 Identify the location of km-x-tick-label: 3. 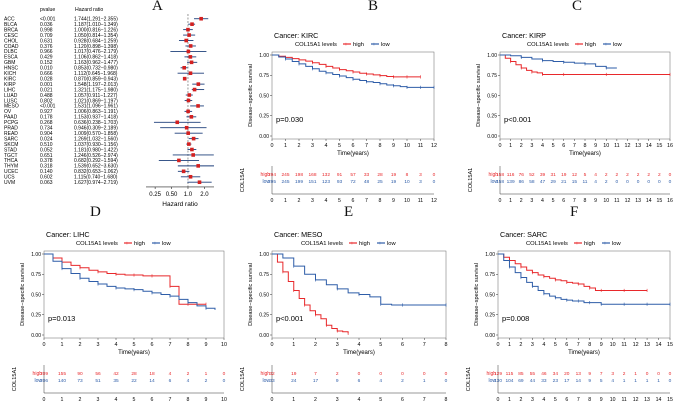
(531, 146).